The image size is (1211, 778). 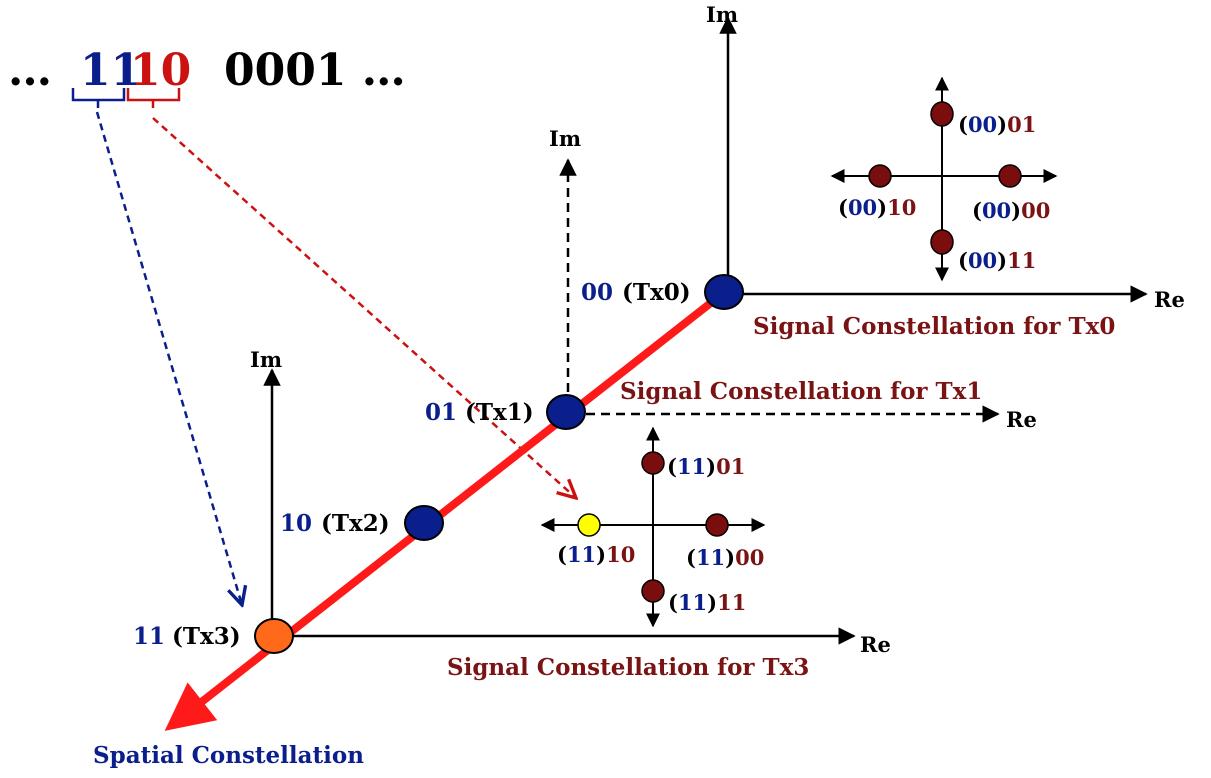 I want to click on tx3-label-top: (11)01, so click(x=706, y=466).